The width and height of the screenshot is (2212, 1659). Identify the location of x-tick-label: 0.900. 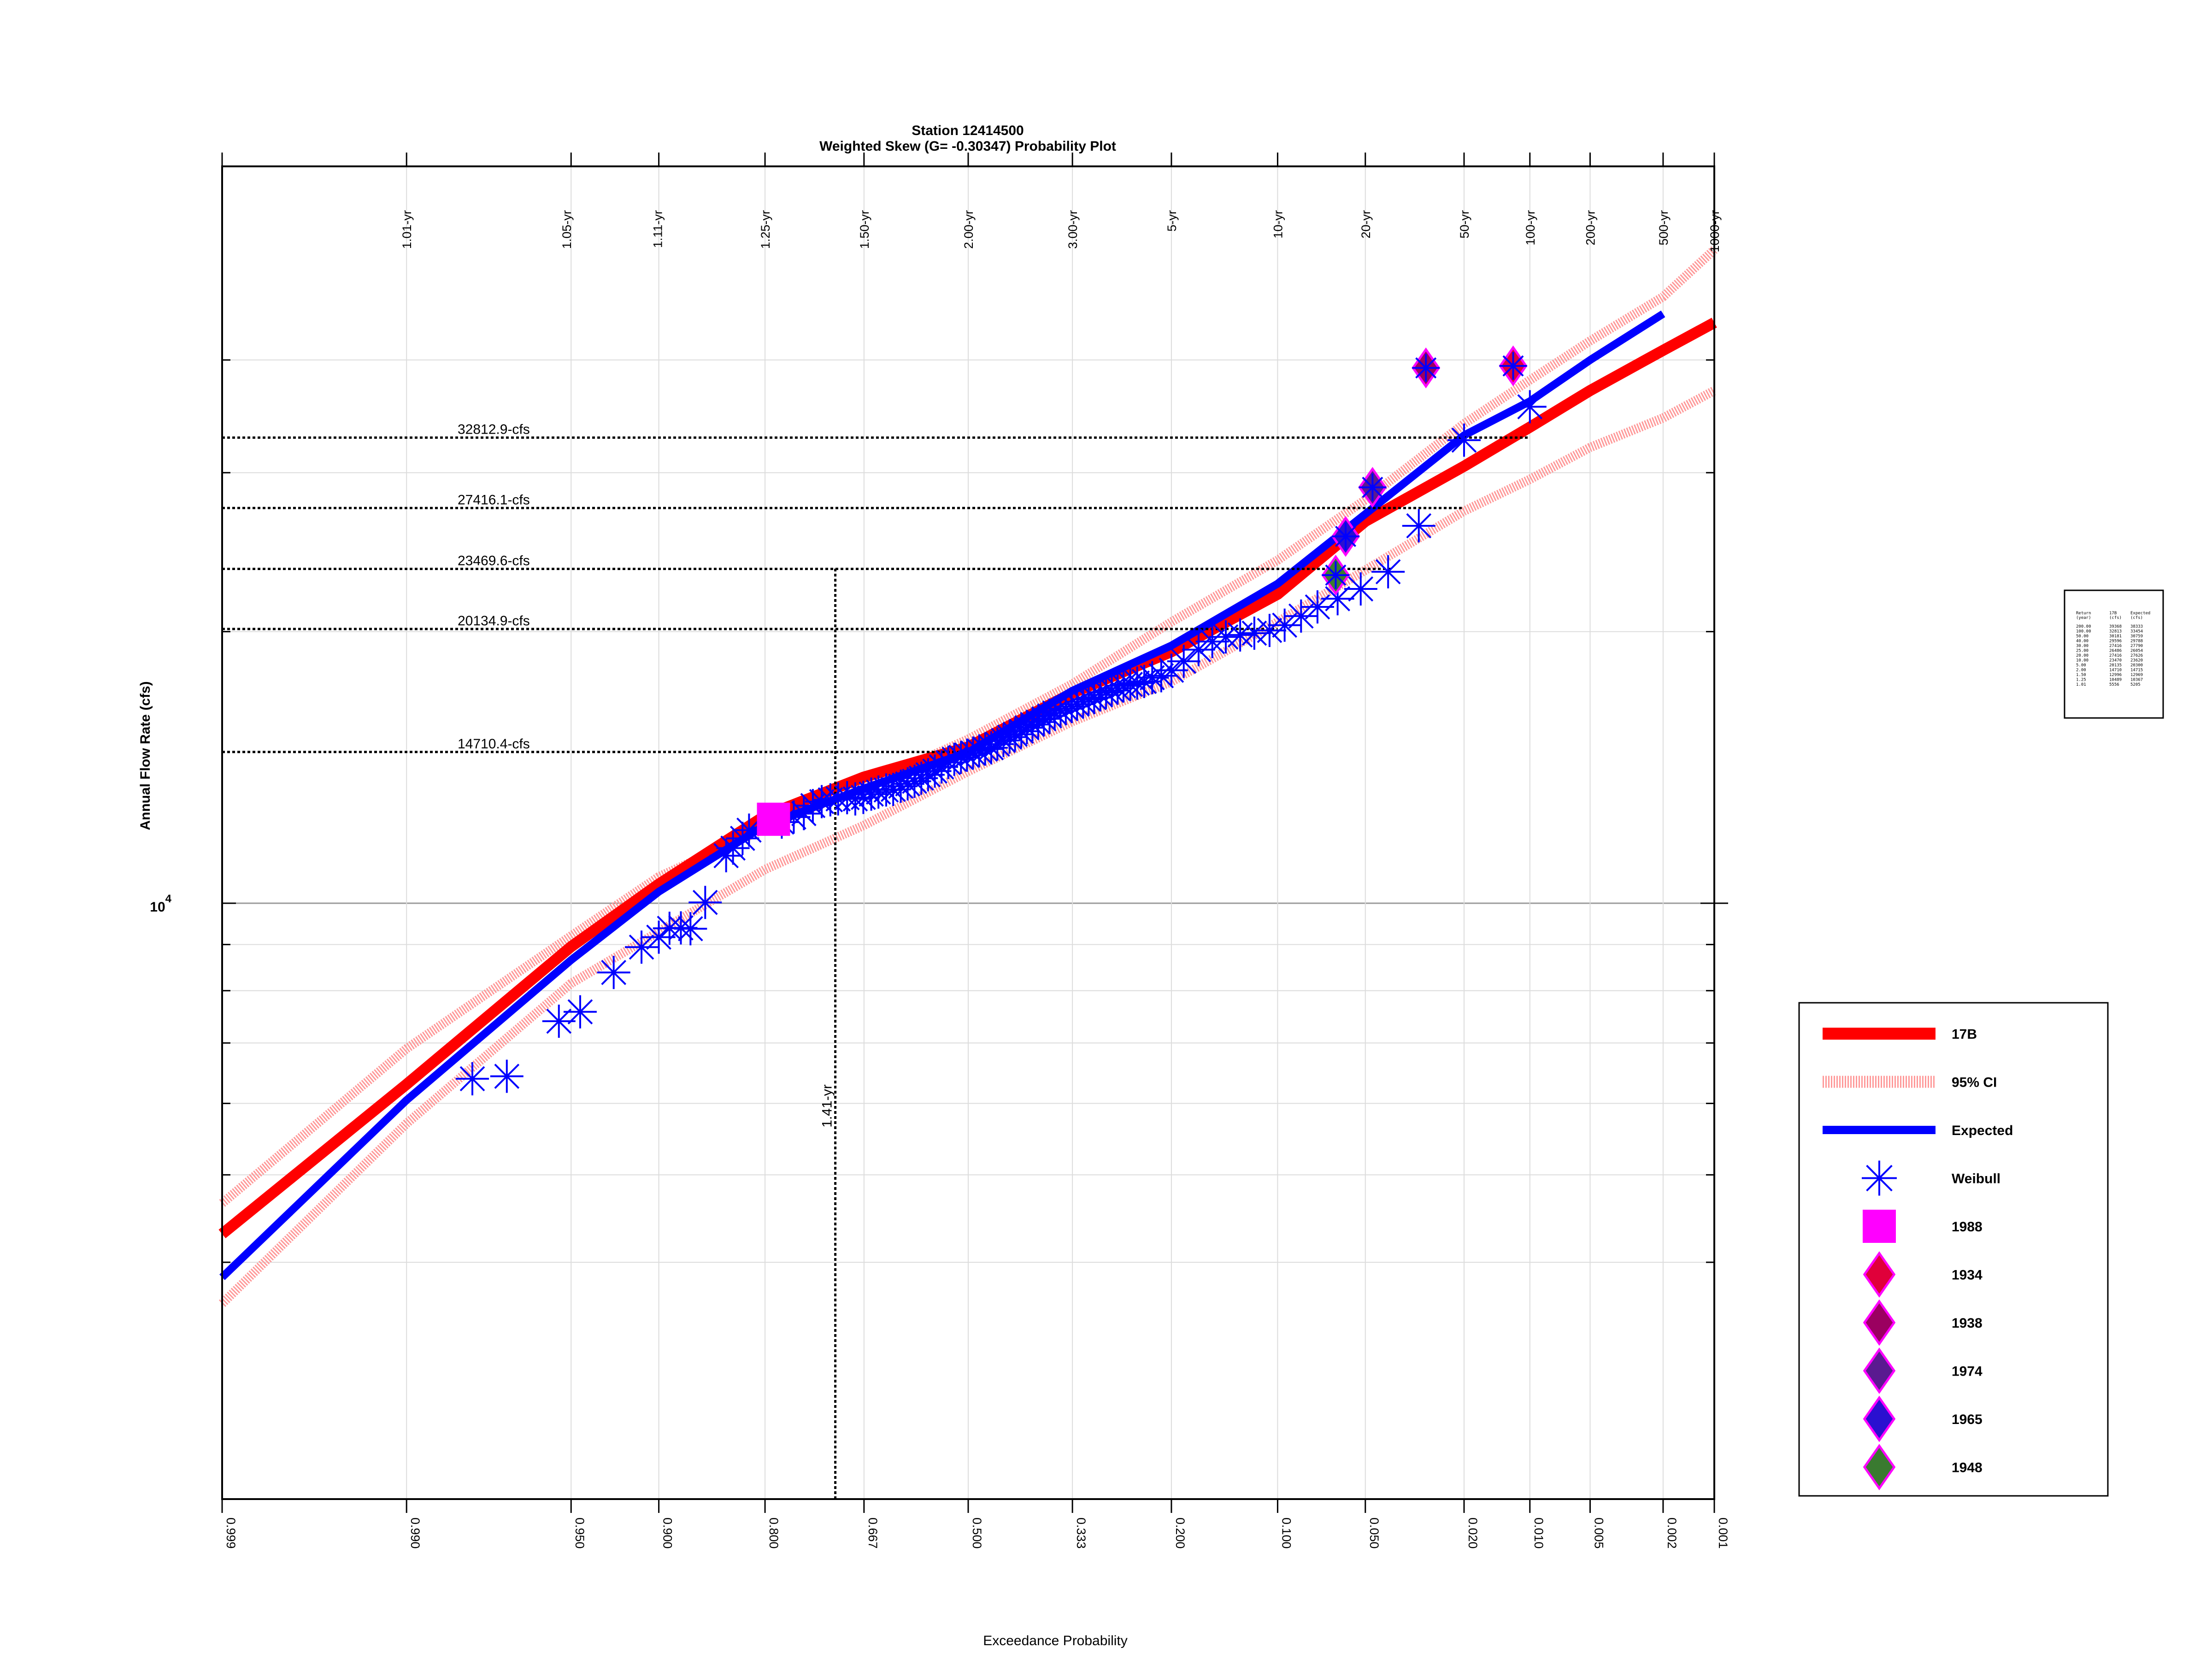
(668, 1533).